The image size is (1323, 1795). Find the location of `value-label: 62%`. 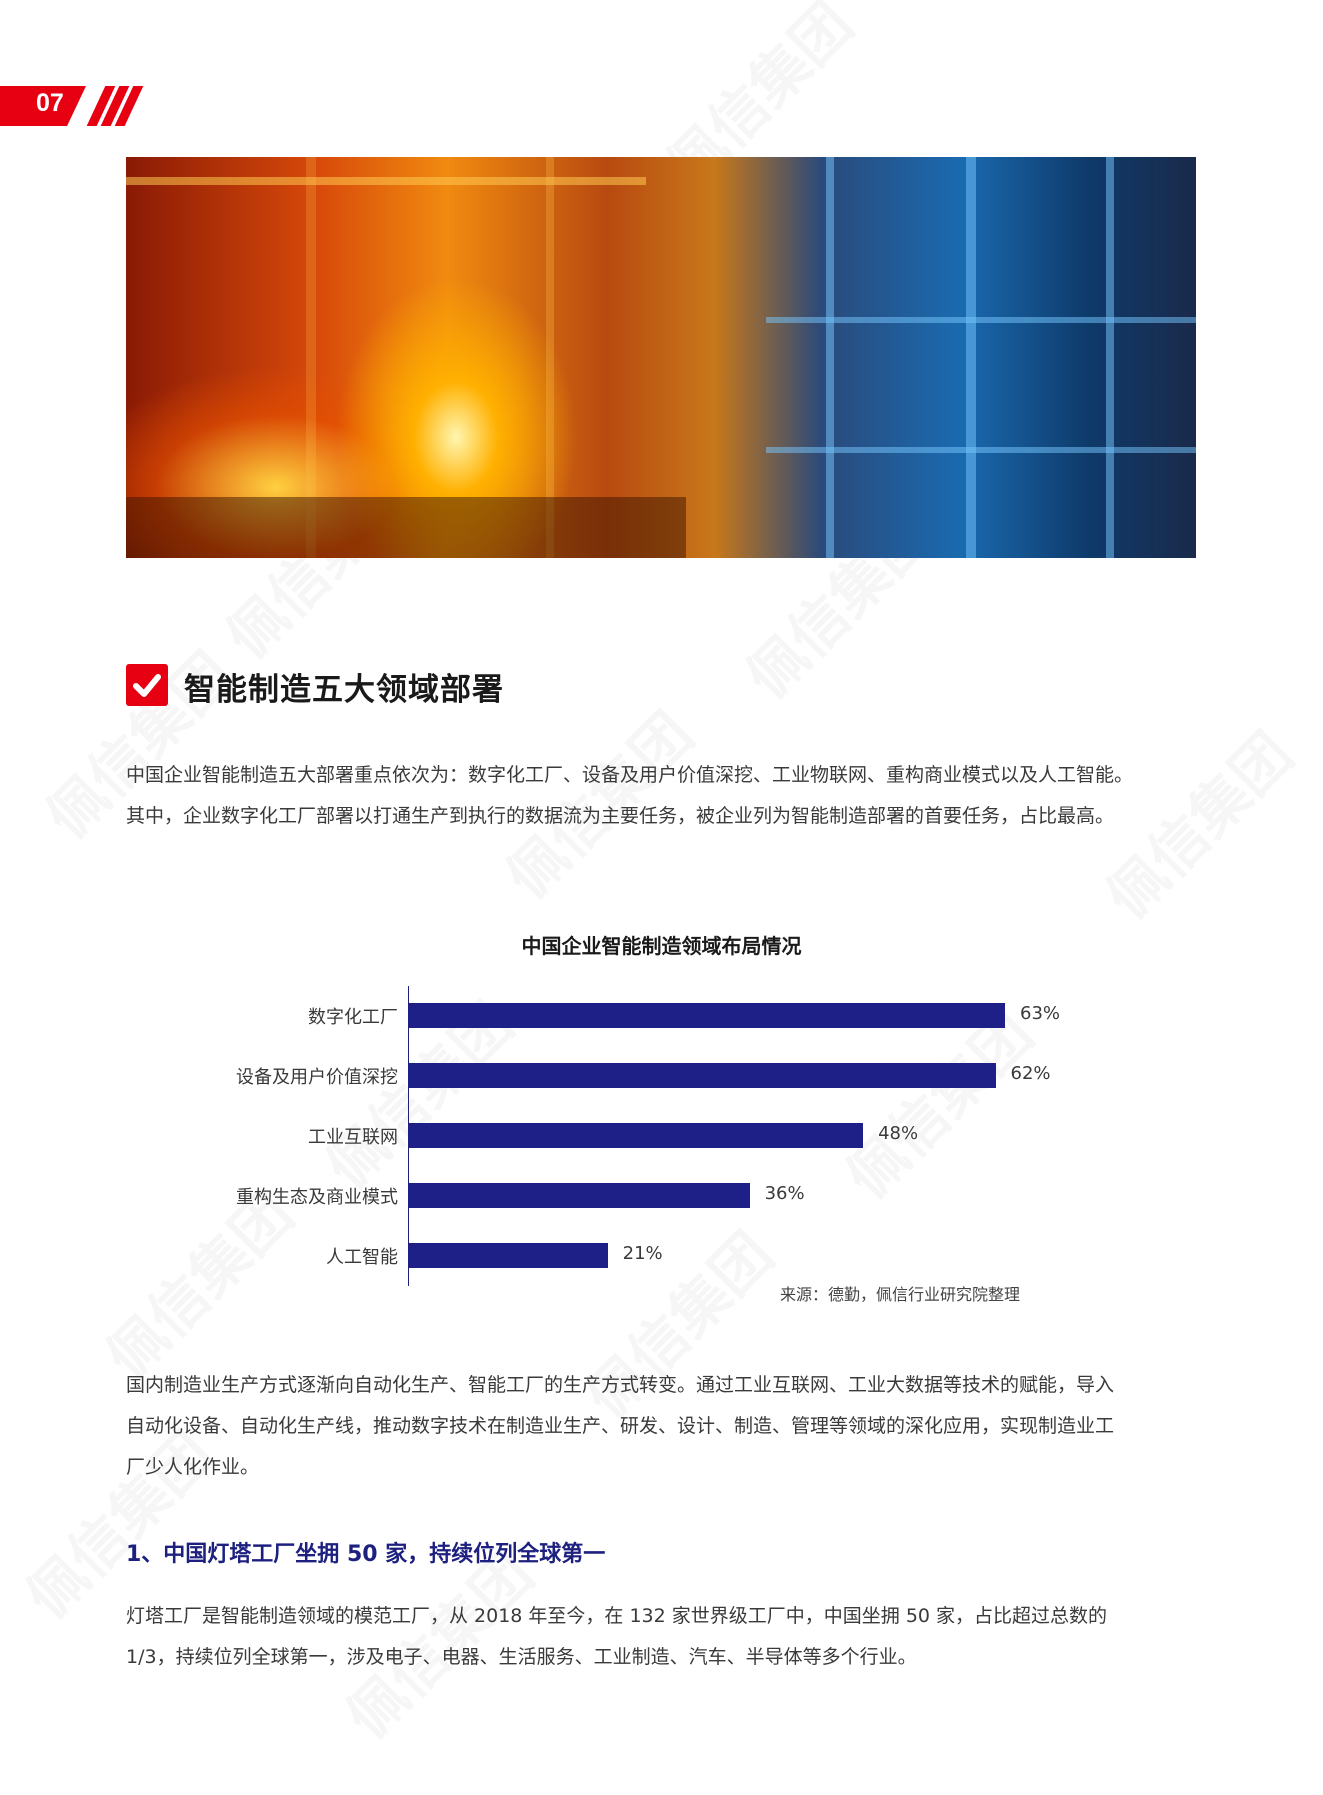

value-label: 62% is located at coordinates (1030, 1073).